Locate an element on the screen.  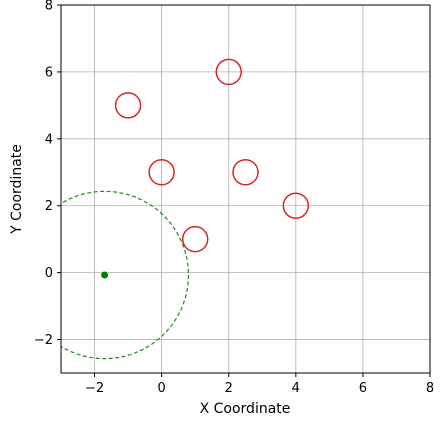
range-circle is located at coordinates (125, 275).